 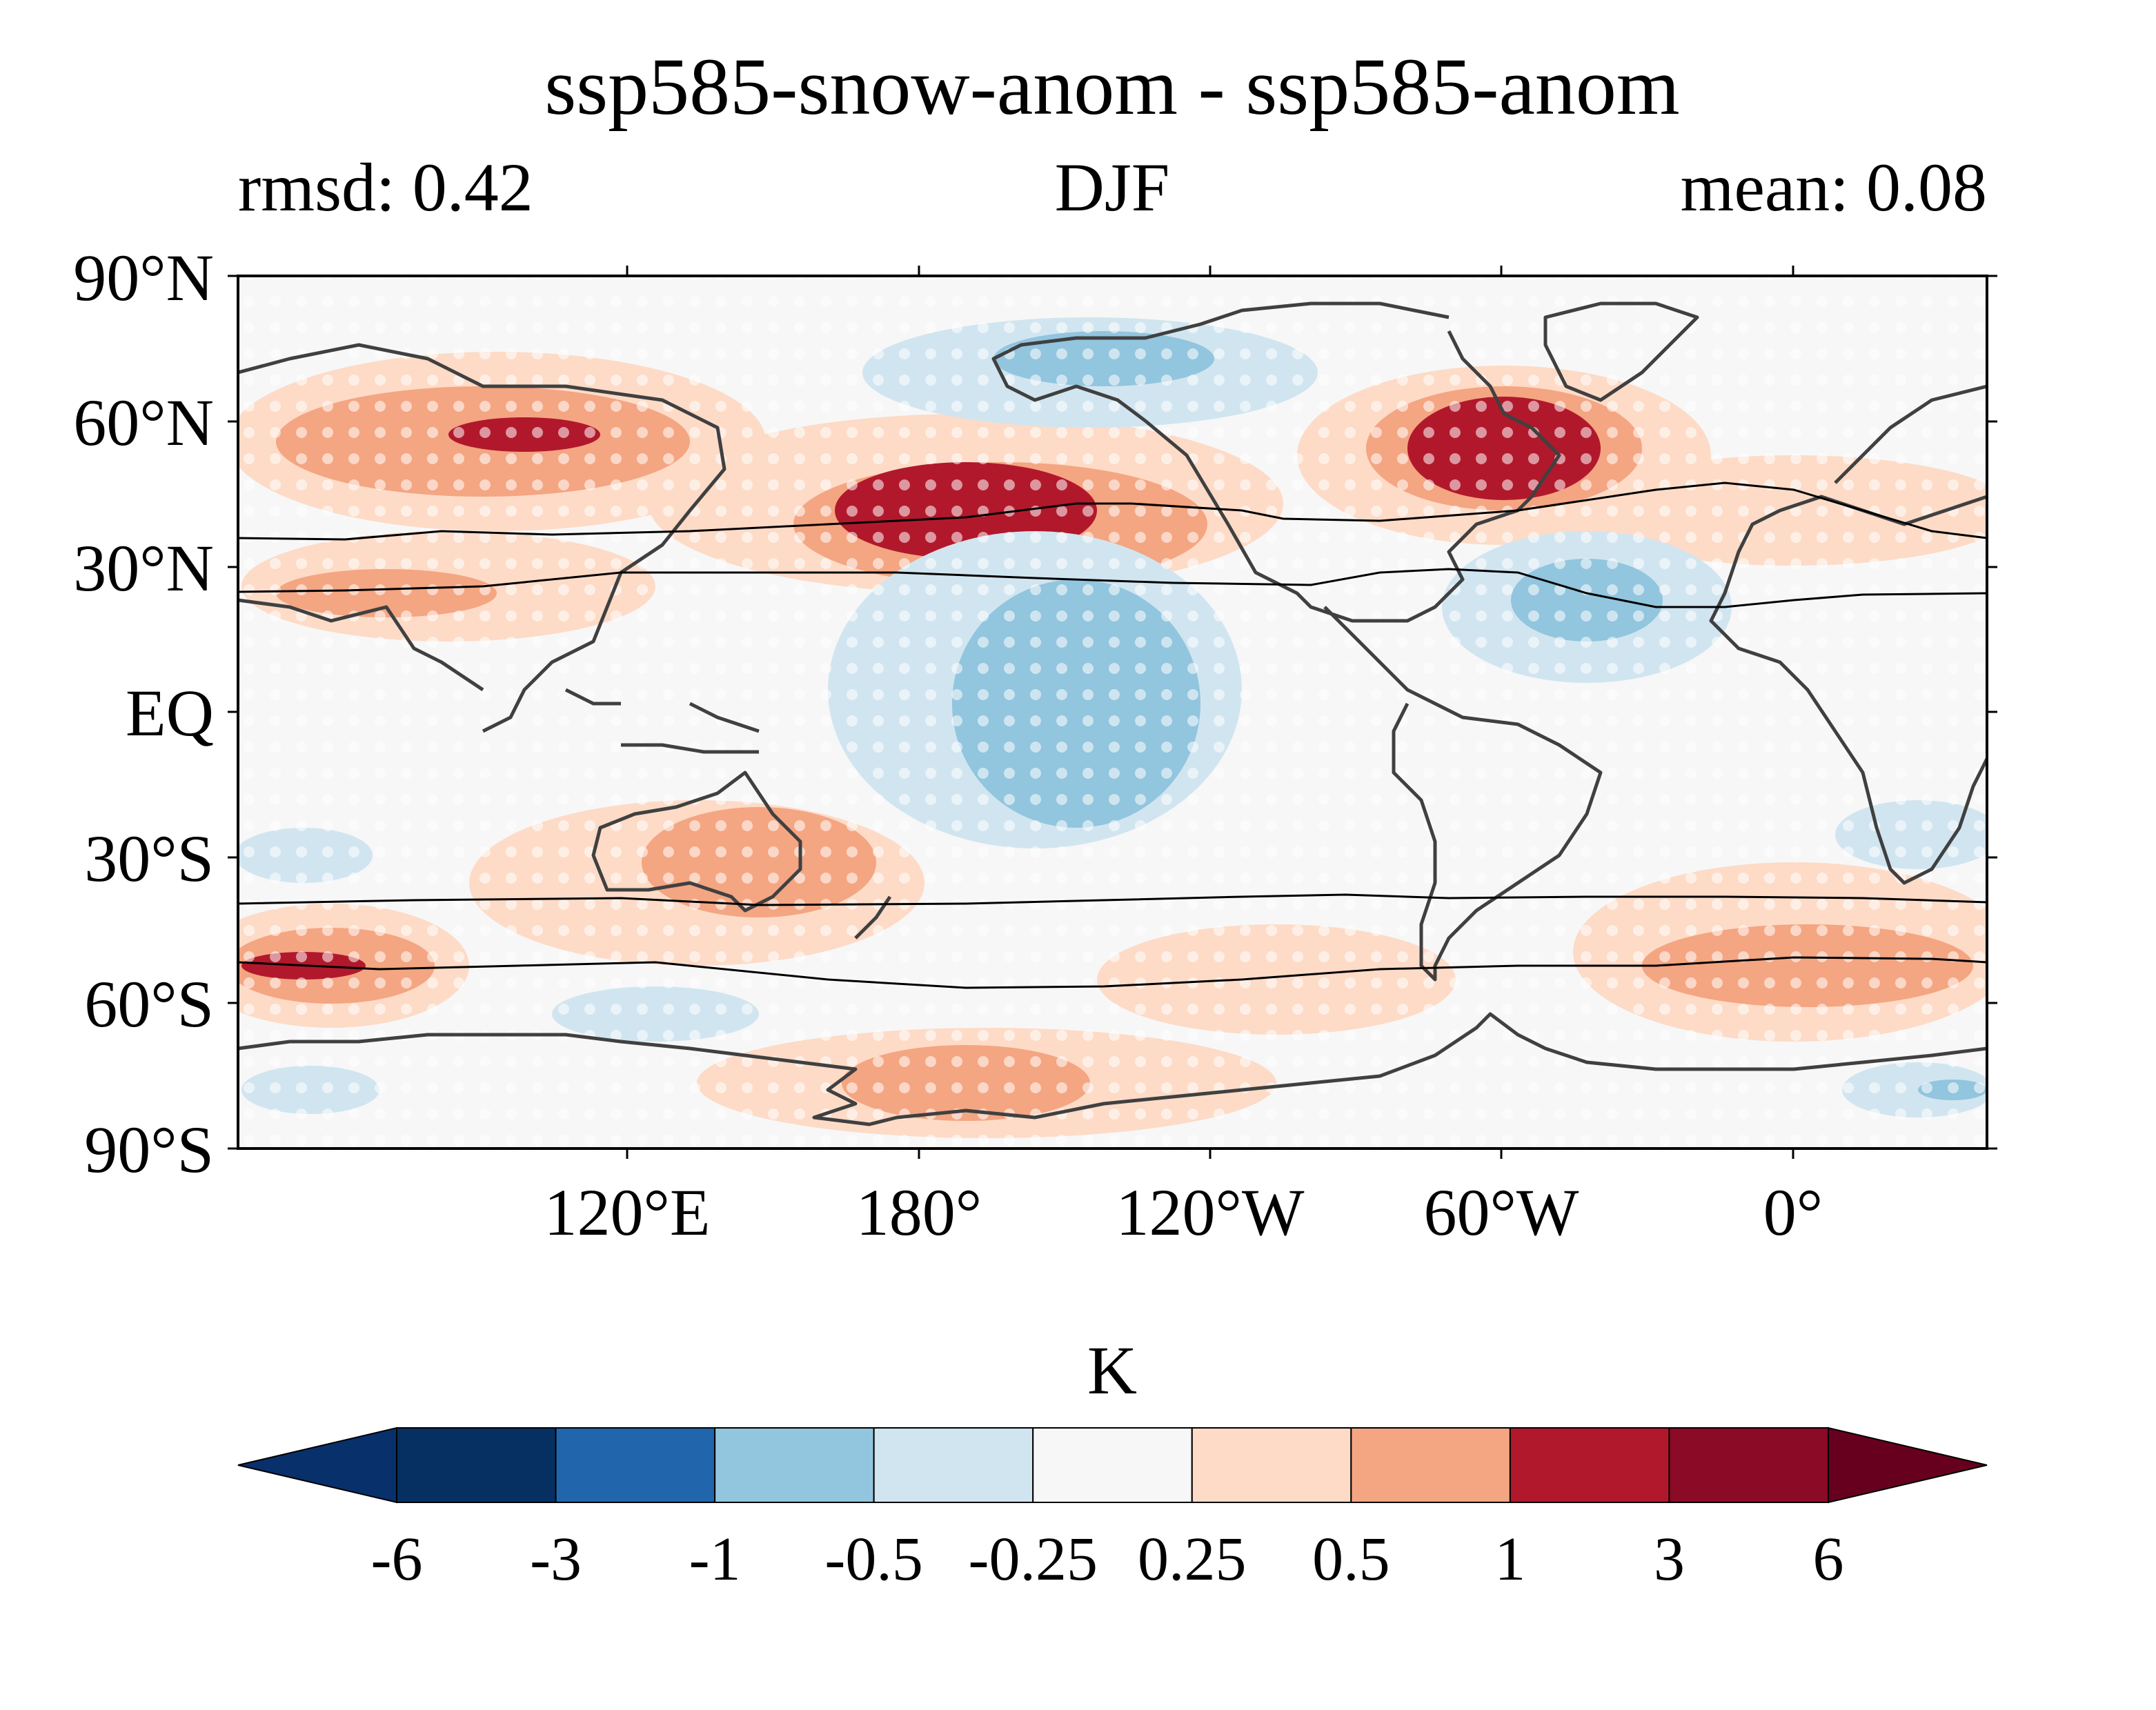 What do you see at coordinates (873, 1559) in the screenshot?
I see `colorbar-tick-label: -0.5` at bounding box center [873, 1559].